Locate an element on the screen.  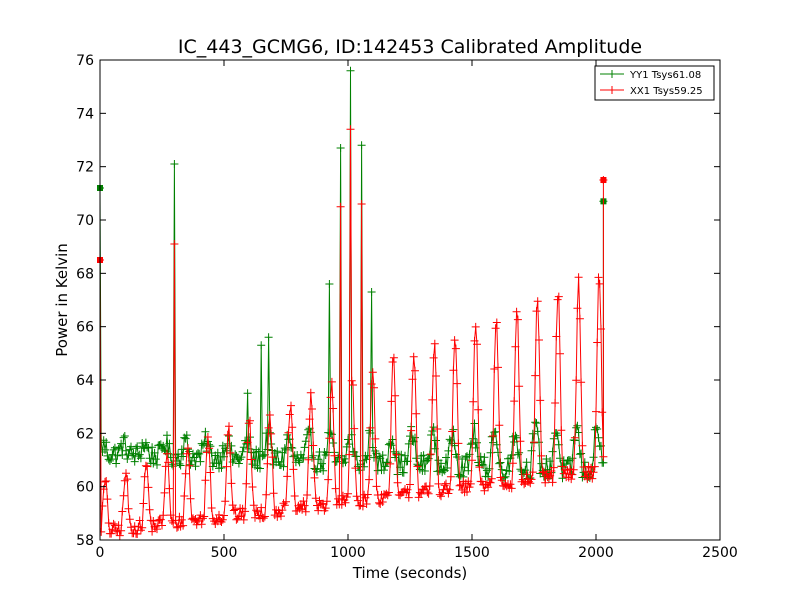
y-tick-label: 72 is located at coordinates (85, 168).